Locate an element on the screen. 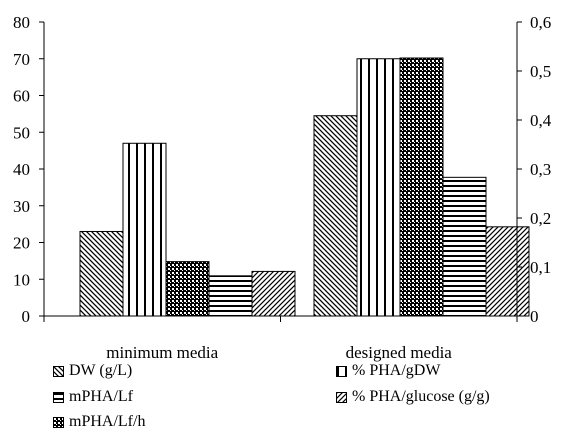  y-left-tick-label: 10 is located at coordinates (21, 279).